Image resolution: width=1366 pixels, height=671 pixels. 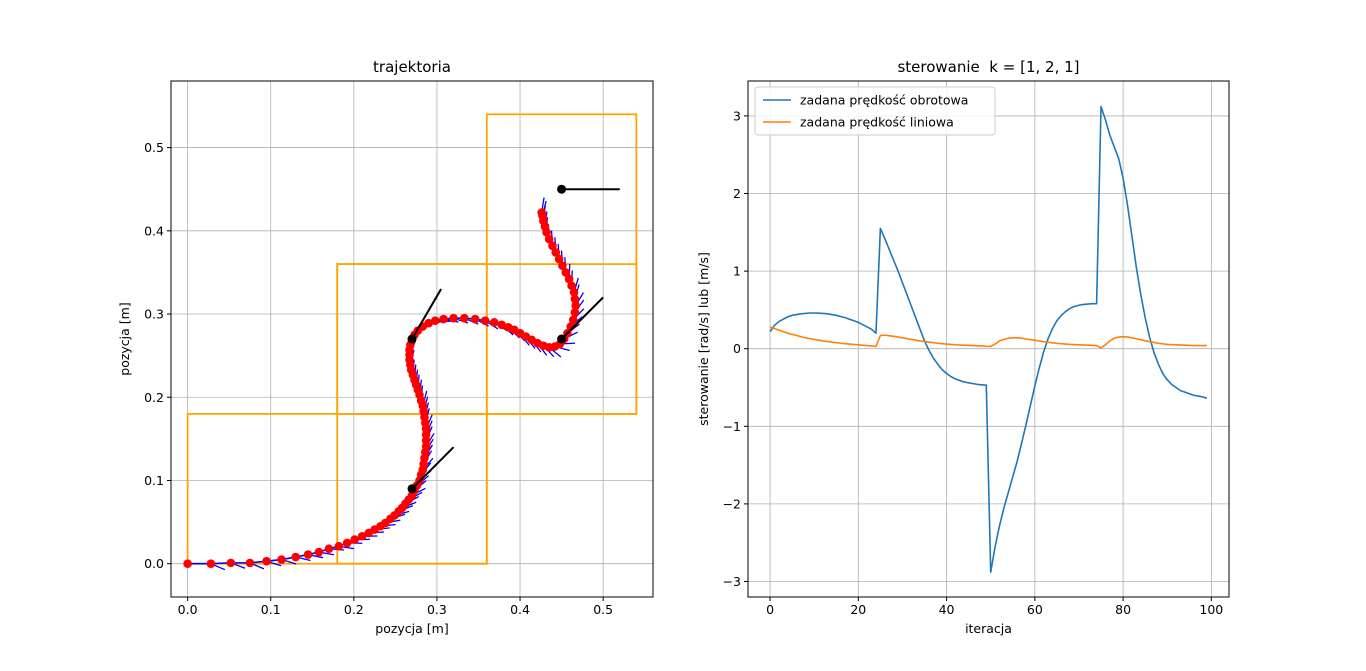 I want to click on y-tick-label: 0.2, so click(x=154, y=397).